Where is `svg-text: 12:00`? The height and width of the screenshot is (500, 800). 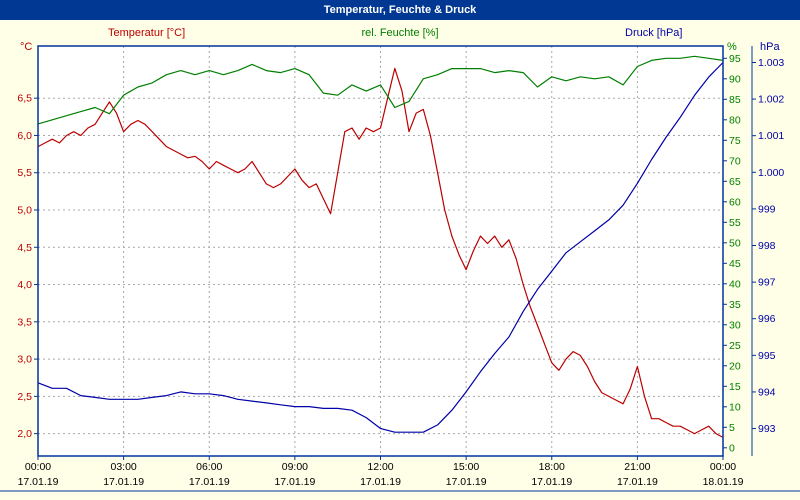
svg-text: 12:00 is located at coordinates (380, 467).